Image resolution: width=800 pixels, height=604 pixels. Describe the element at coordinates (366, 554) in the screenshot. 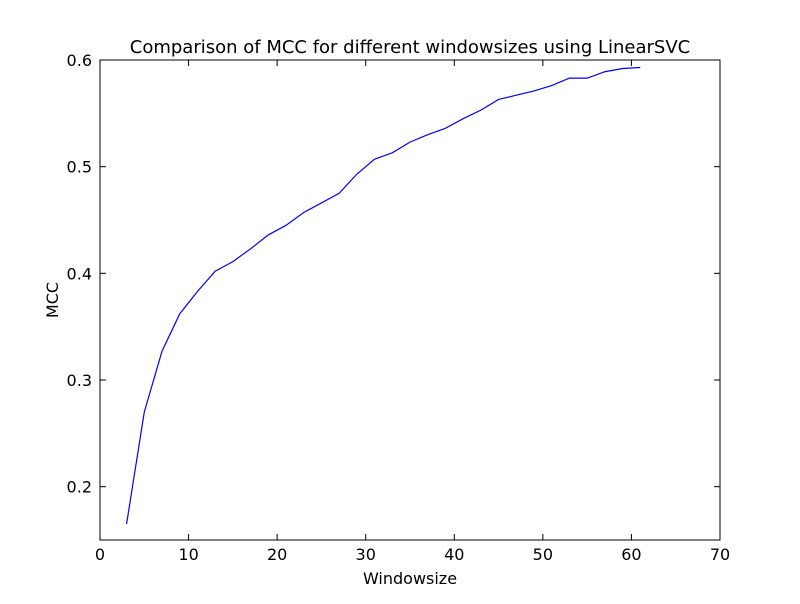

I see `x-tick-label-3: 30` at that location.